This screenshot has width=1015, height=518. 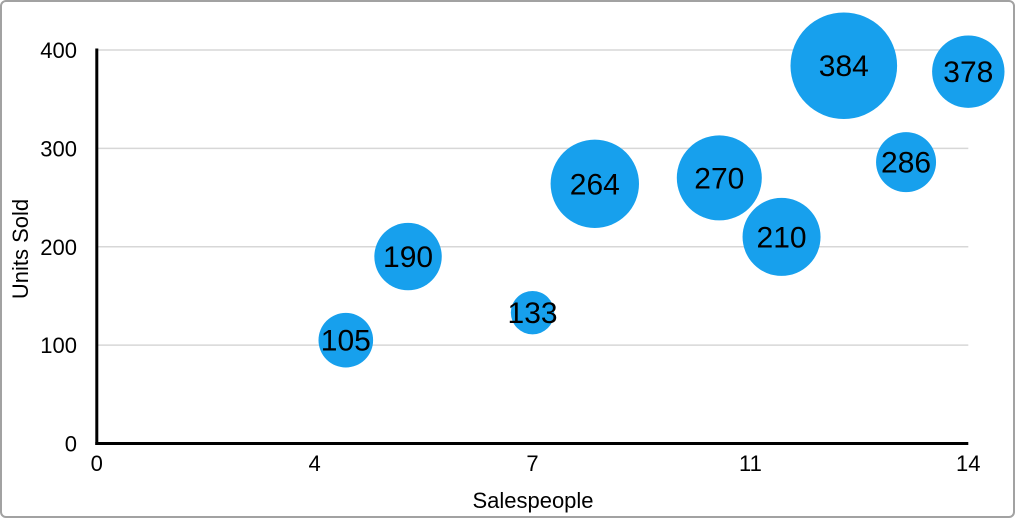 I want to click on bubble-value-label-264: 264, so click(x=595, y=184).